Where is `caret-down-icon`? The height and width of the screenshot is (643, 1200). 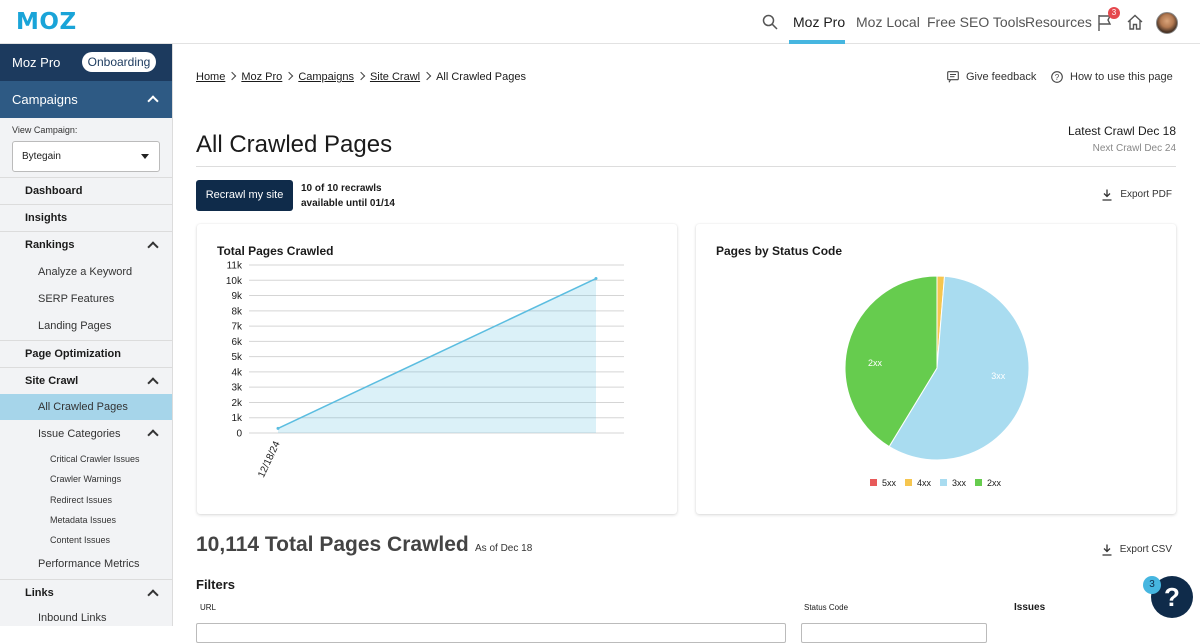 caret-down-icon is located at coordinates (145, 156).